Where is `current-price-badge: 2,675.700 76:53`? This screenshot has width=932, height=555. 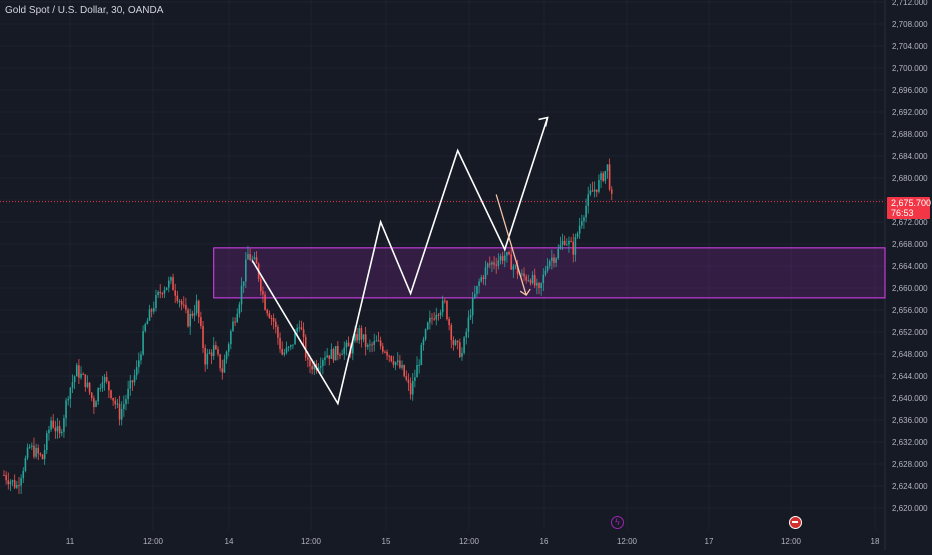 current-price-badge: 2,675.700 76:53 is located at coordinates (909, 208).